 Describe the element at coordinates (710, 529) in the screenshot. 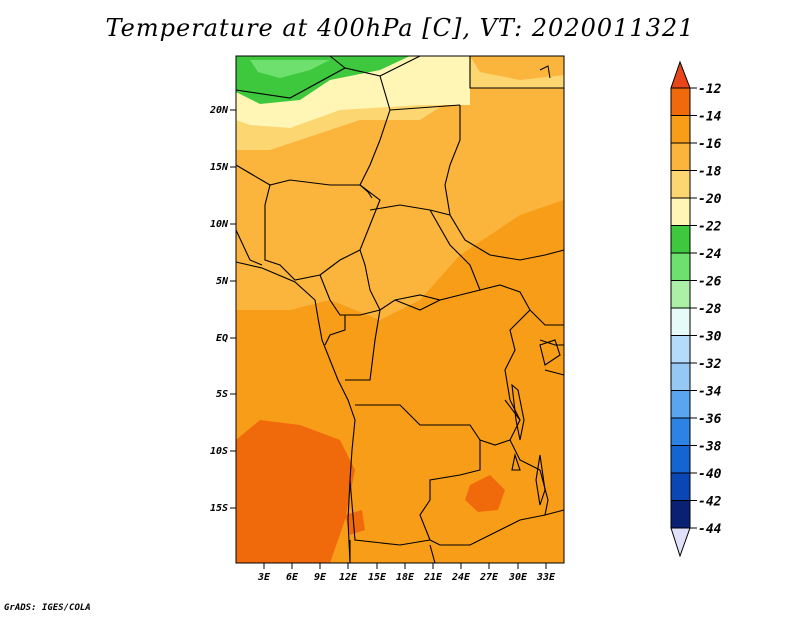

I see `colorbar-label: -44` at that location.